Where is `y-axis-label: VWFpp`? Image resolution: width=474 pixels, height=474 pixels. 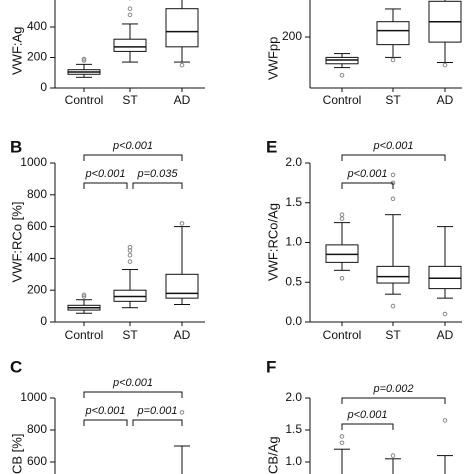 y-axis-label: VWFpp is located at coordinates (272, 58).